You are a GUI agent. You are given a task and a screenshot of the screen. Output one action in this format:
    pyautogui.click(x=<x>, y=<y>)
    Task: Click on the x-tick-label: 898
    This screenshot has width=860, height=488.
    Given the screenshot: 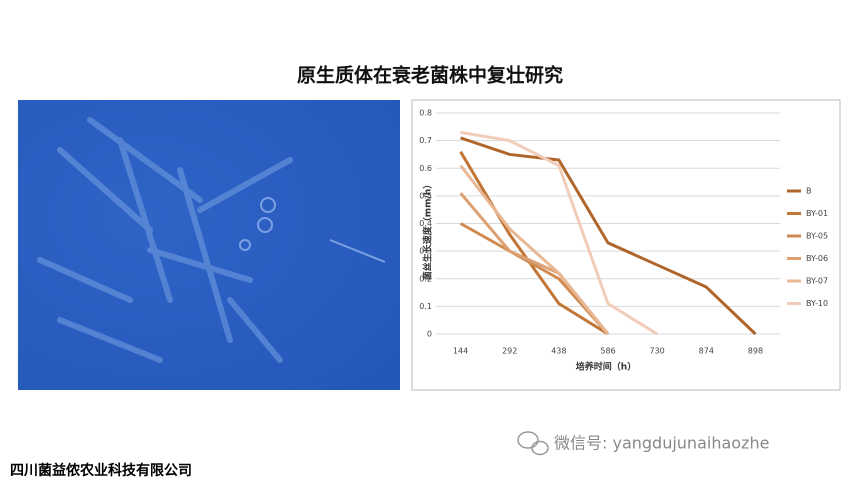 What is the action you would take?
    pyautogui.click(x=755, y=351)
    